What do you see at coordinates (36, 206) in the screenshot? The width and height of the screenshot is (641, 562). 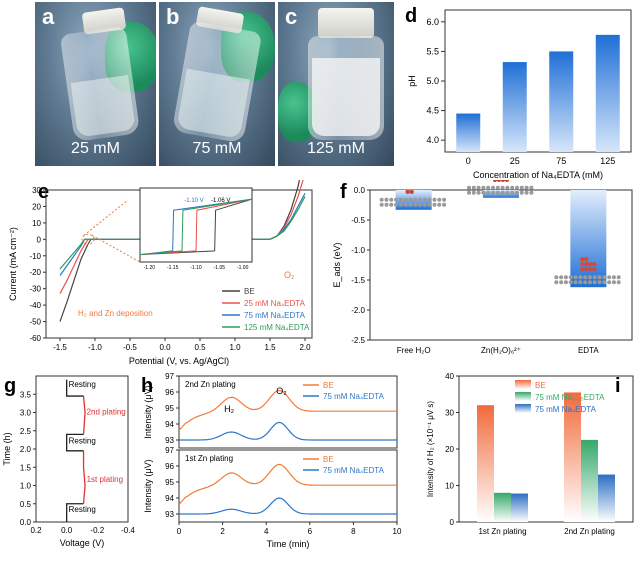 I see `y-tick-label: 20` at bounding box center [36, 206].